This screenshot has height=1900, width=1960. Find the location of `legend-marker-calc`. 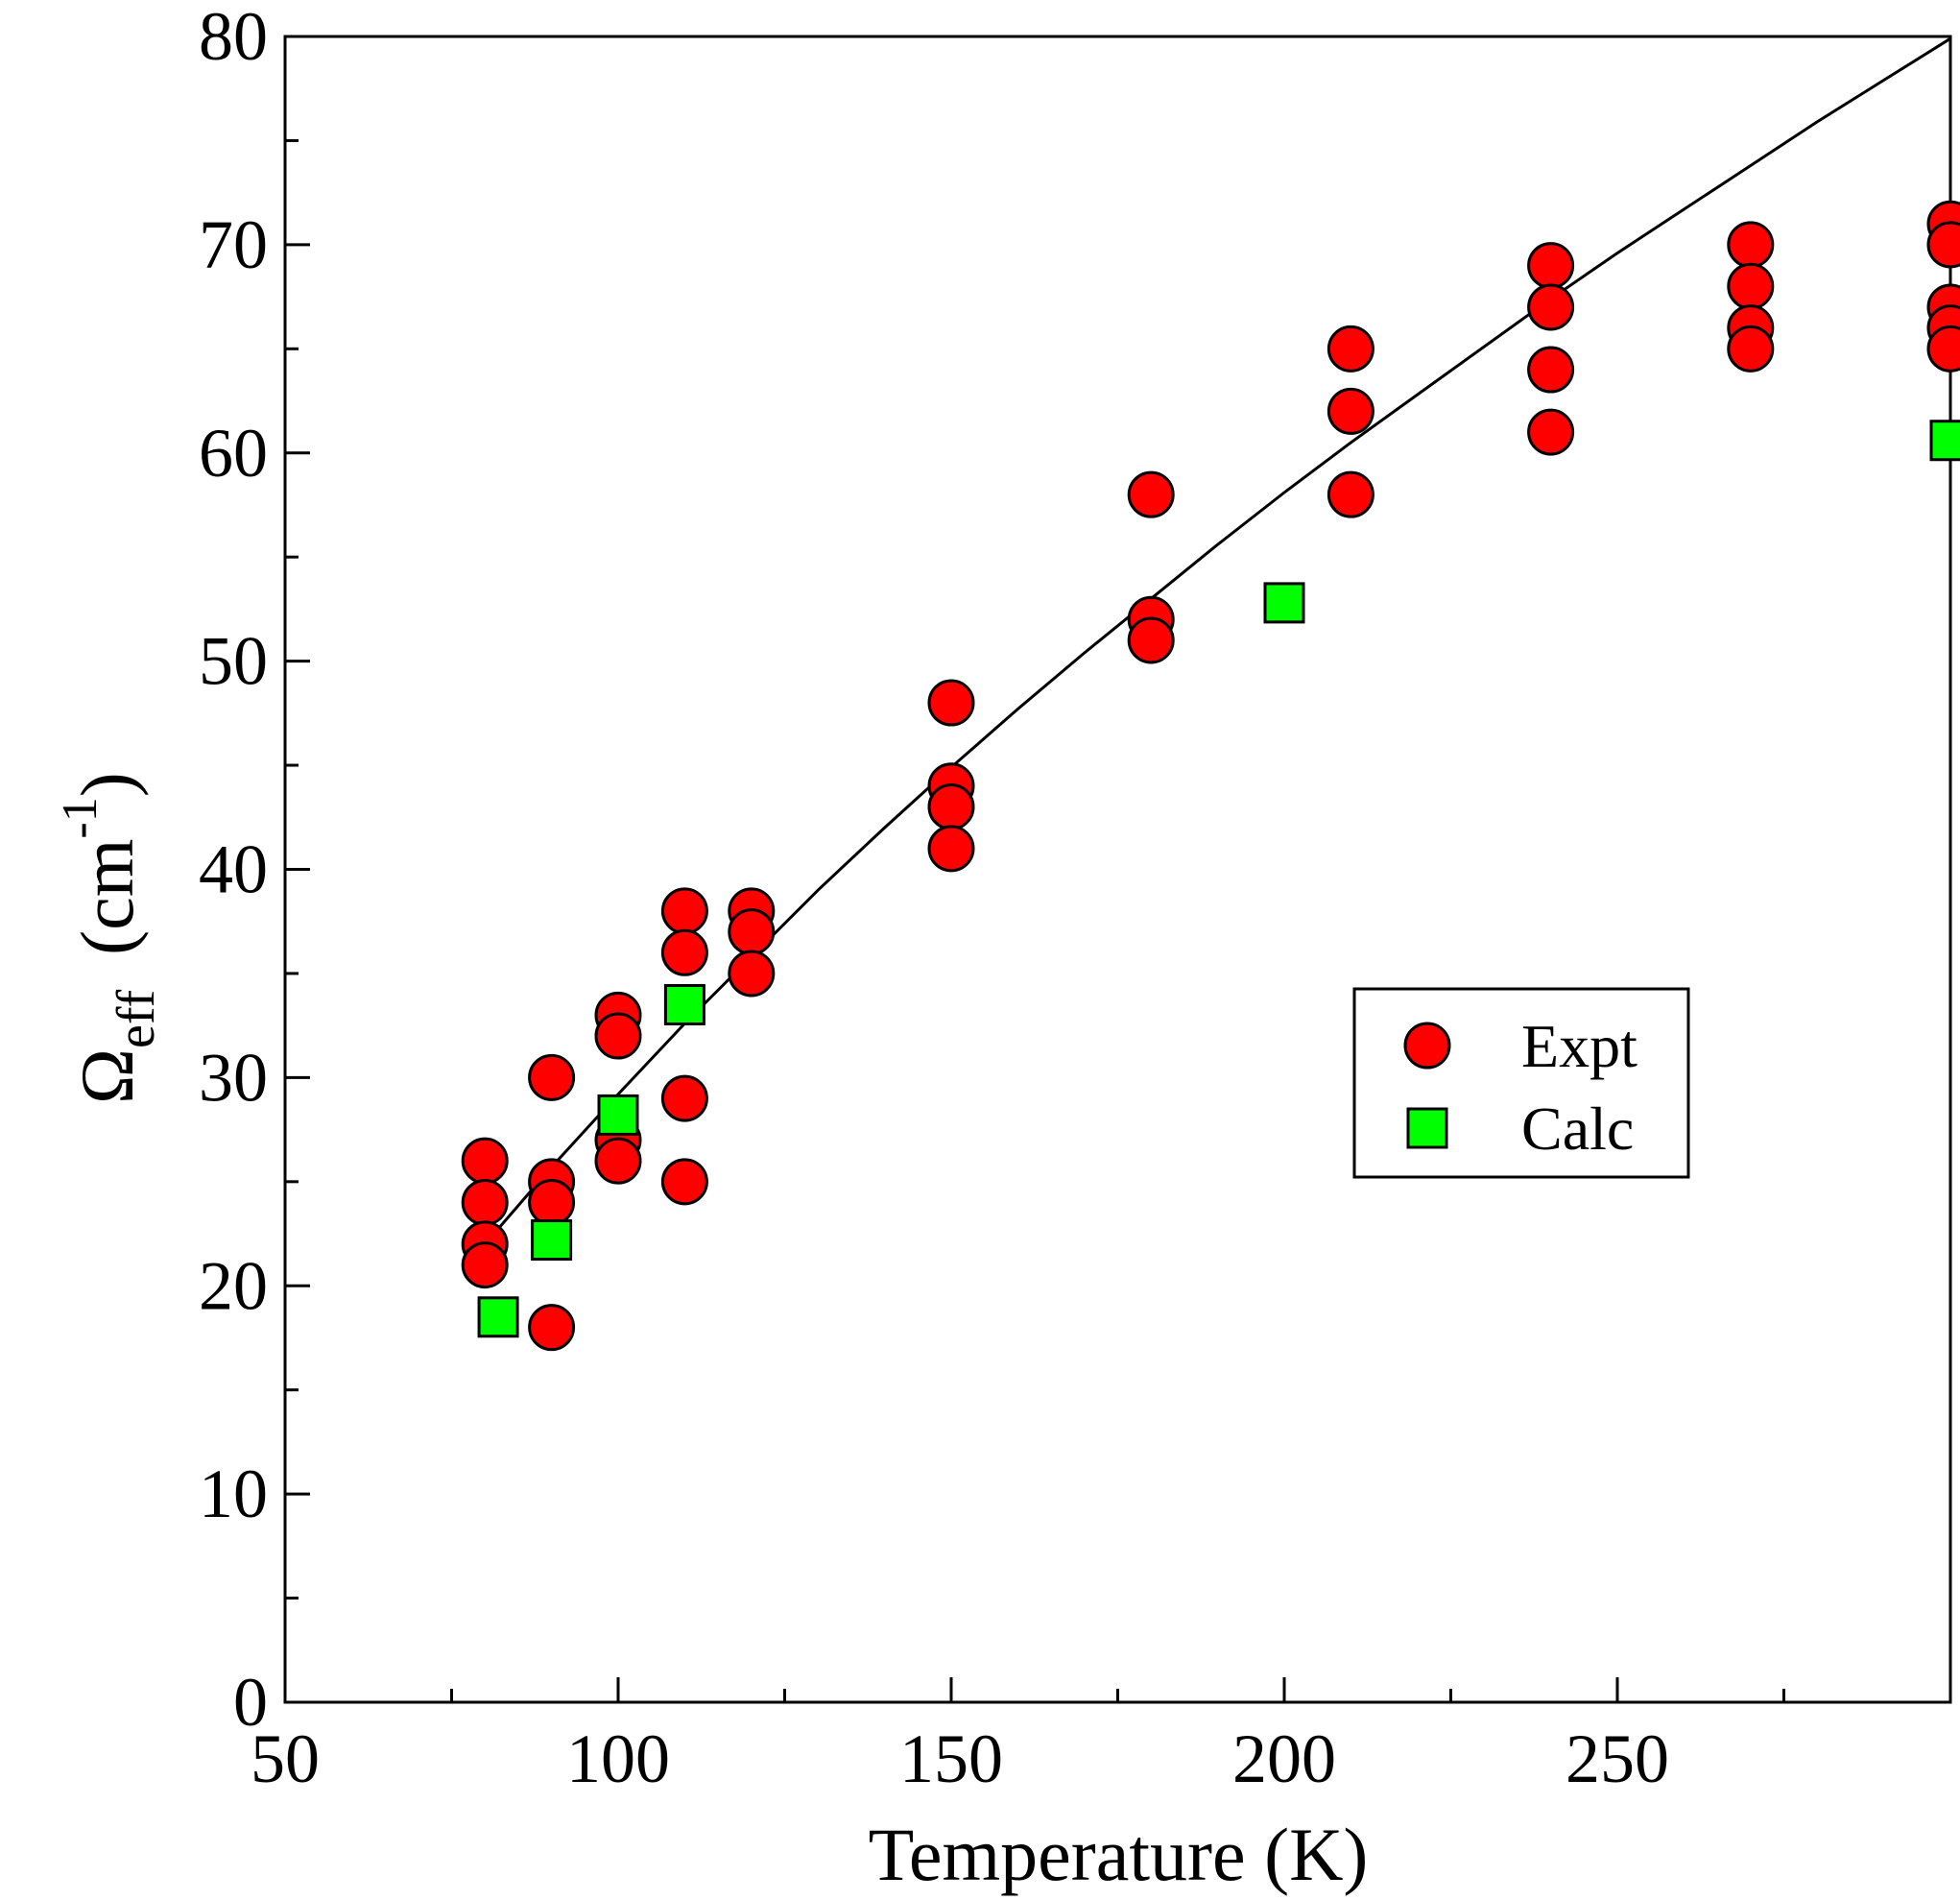

legend-marker-calc is located at coordinates (1427, 1128).